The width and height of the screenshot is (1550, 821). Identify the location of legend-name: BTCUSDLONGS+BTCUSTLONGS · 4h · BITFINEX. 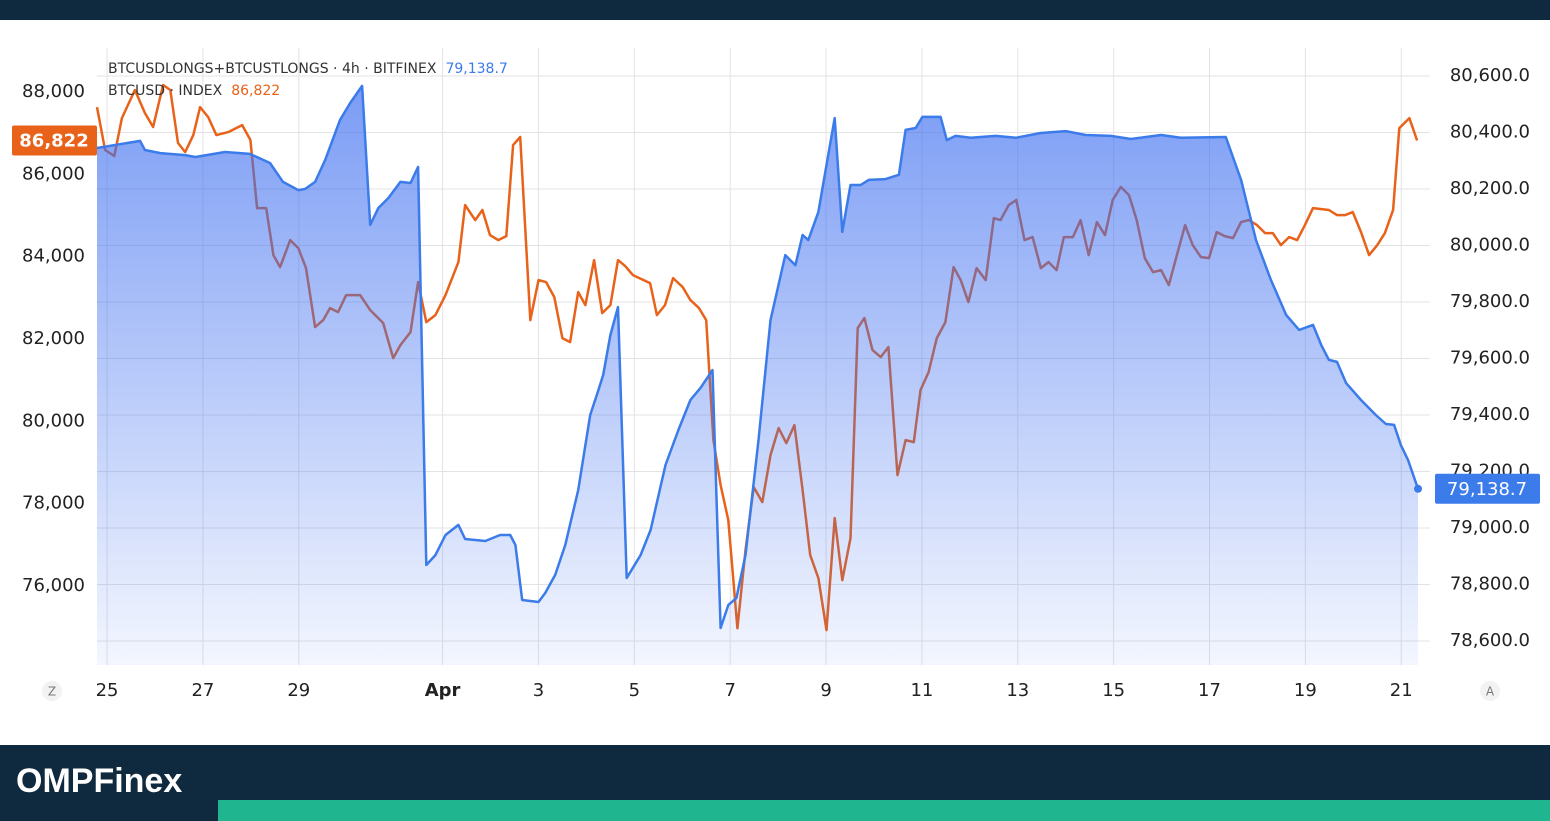
(272, 69).